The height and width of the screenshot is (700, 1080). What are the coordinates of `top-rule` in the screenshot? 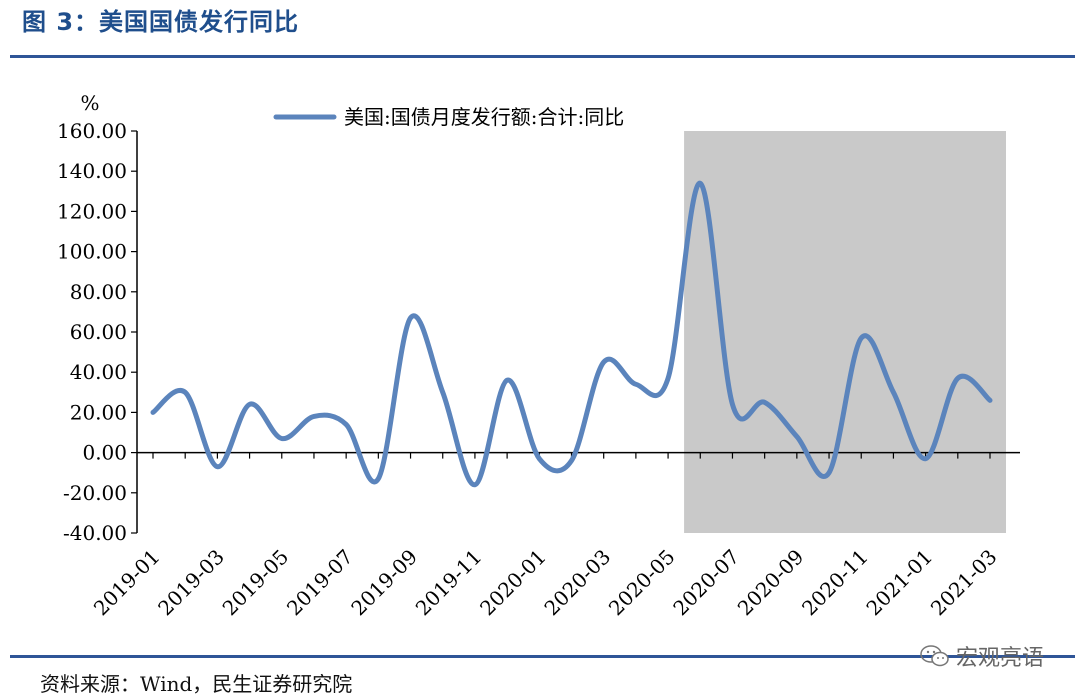 It's located at (542, 56).